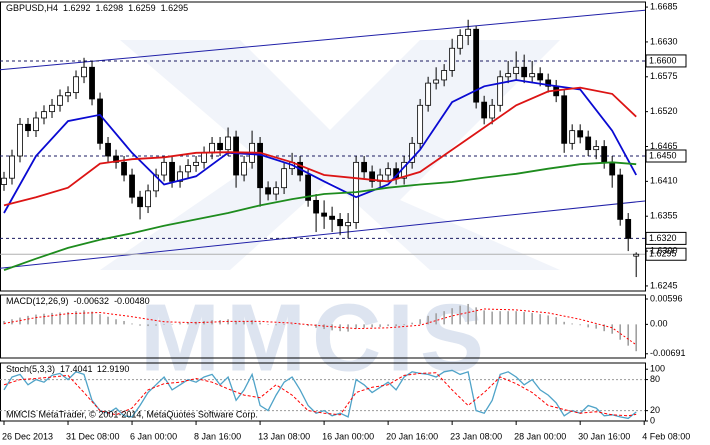 Image resolution: width=710 pixels, height=445 pixels. I want to click on x-tick-label: 13 Jan 08:00, so click(284, 436).